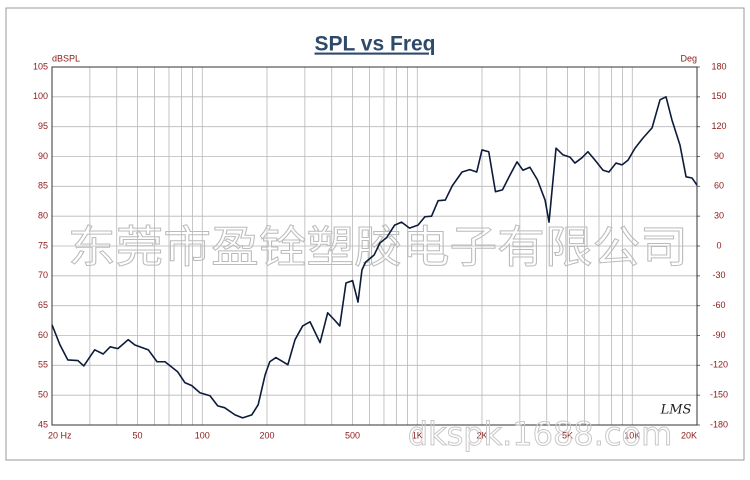 This screenshot has height=480, width=750. I want to click on x-tick-label: 10K, so click(632, 435).